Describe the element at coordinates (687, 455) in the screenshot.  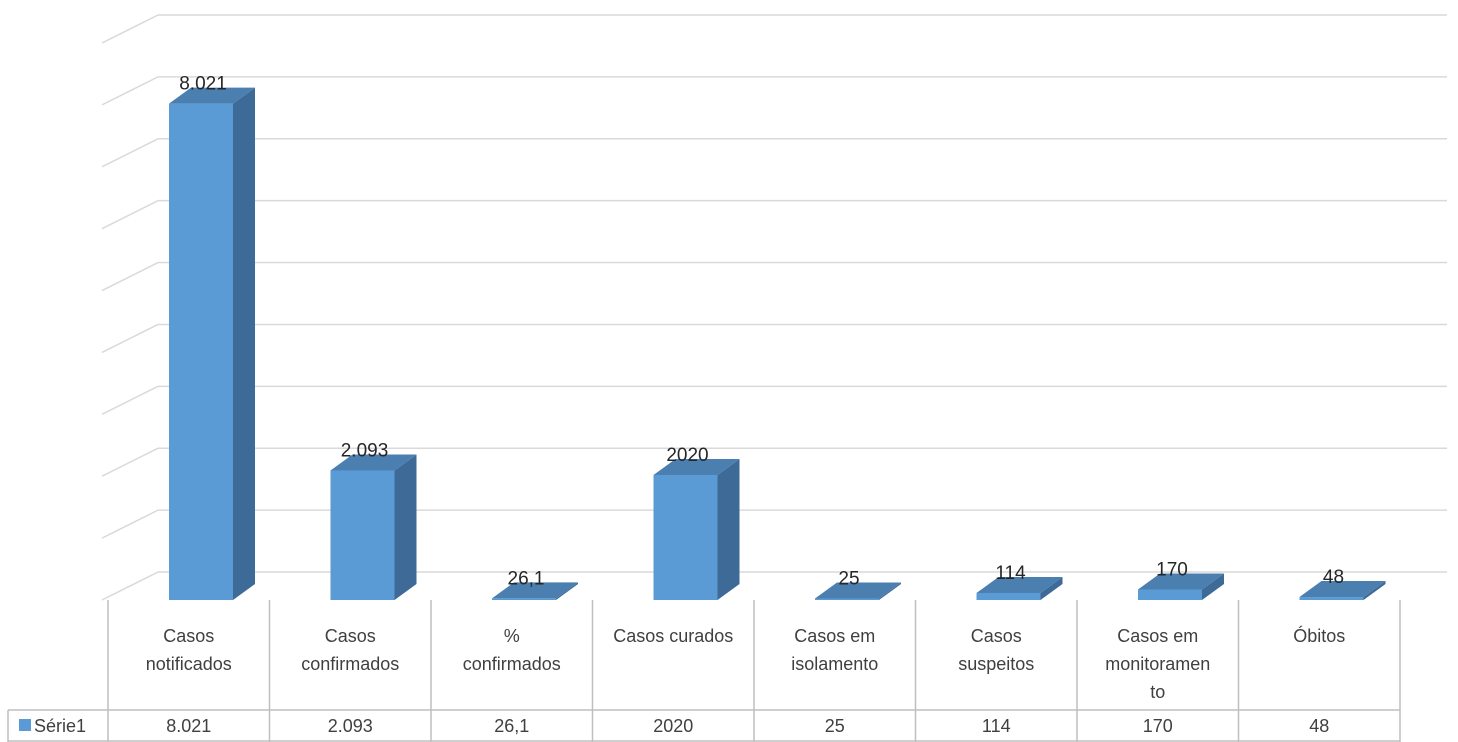
I see `data-label: 2020` at that location.